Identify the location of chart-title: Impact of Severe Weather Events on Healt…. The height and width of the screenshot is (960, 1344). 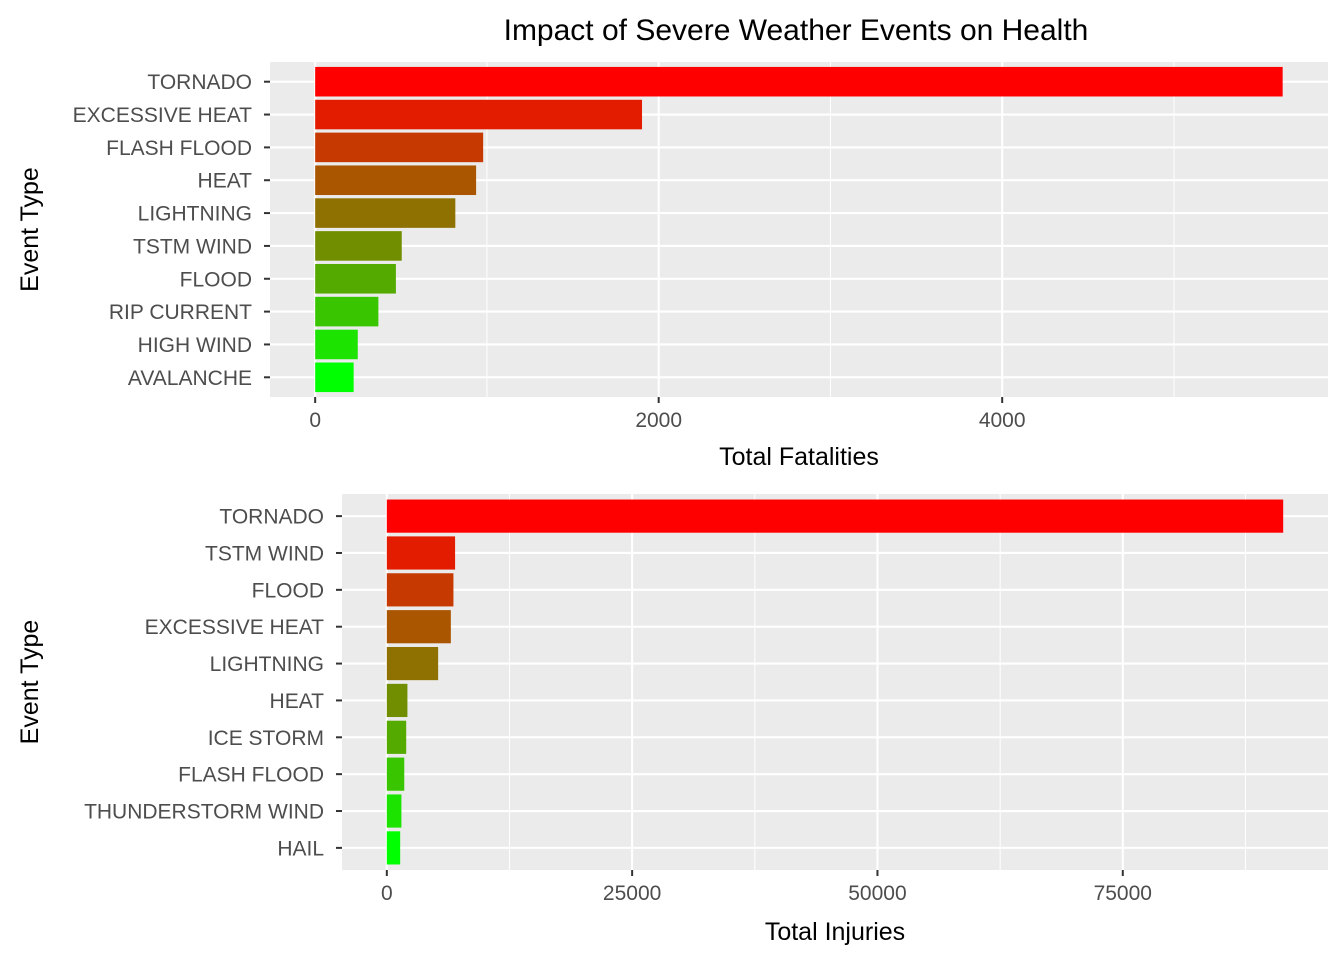
(796, 30).